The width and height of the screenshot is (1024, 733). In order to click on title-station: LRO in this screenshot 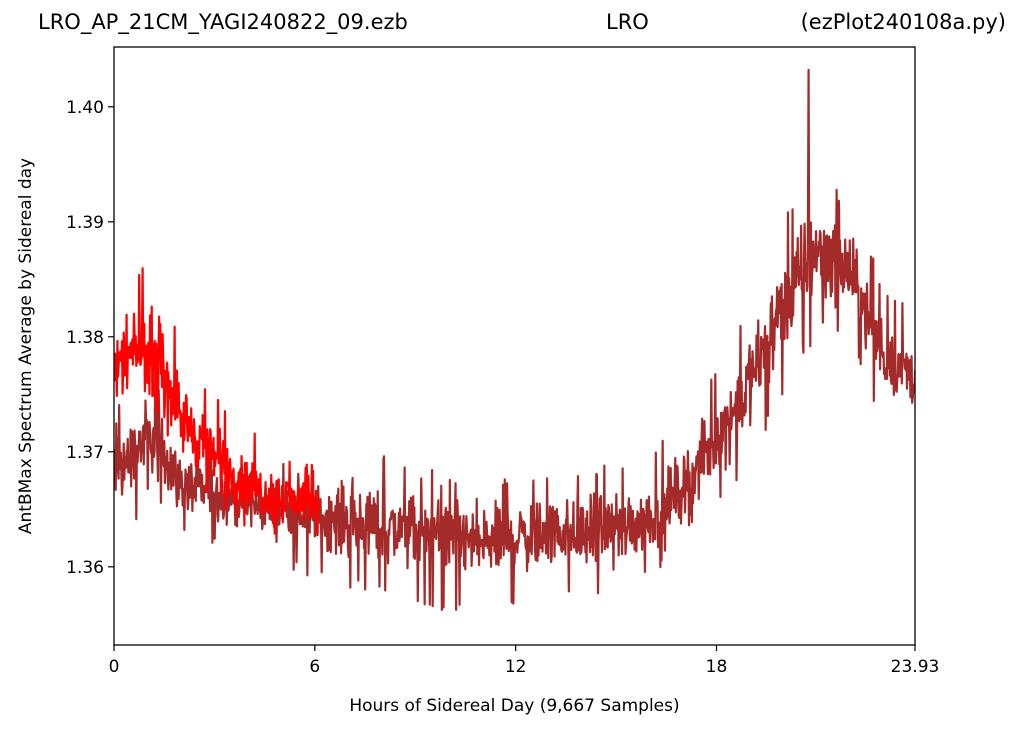, I will do `click(627, 22)`.